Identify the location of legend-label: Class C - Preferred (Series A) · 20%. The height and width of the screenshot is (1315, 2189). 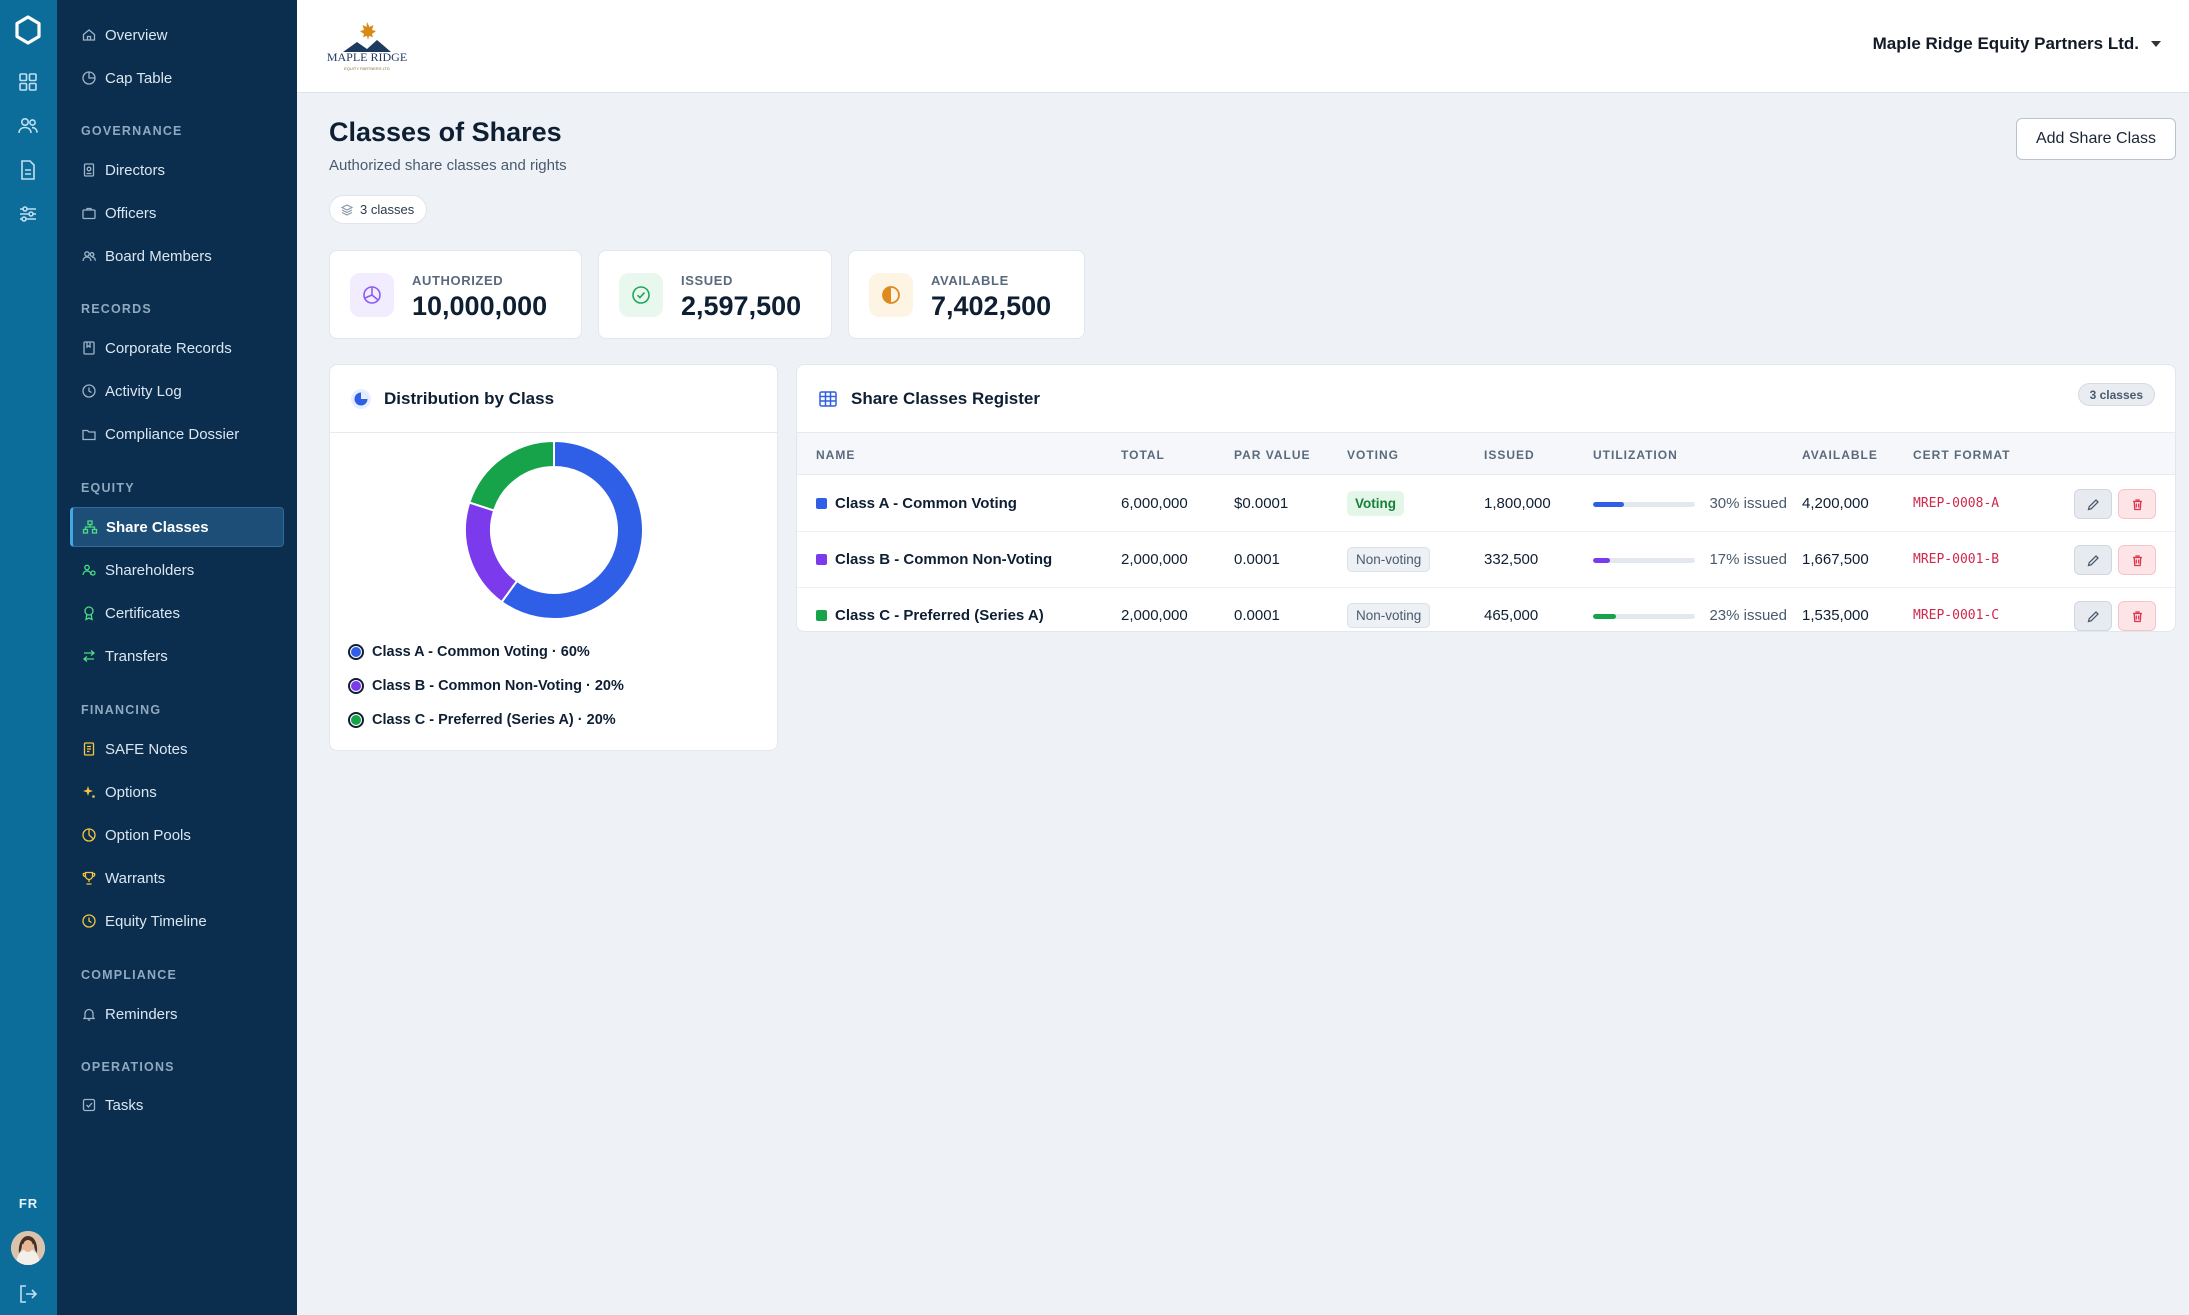
(494, 720).